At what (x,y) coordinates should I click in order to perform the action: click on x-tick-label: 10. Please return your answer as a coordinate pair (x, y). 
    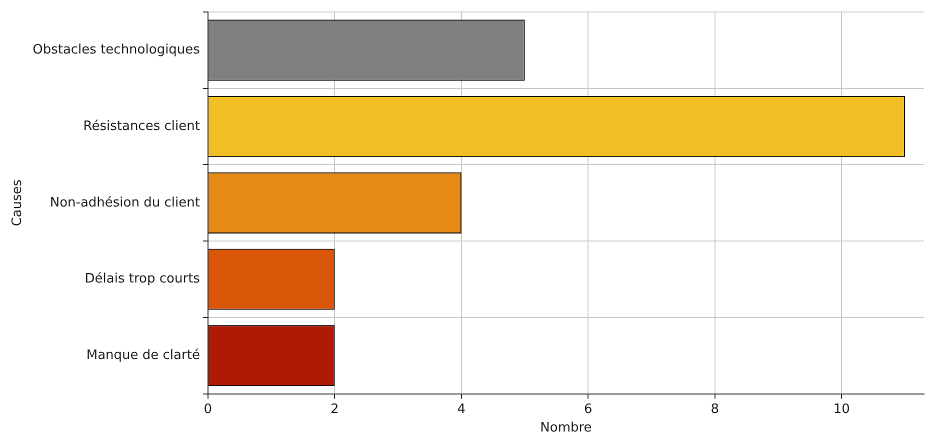
    Looking at the image, I should click on (841, 409).